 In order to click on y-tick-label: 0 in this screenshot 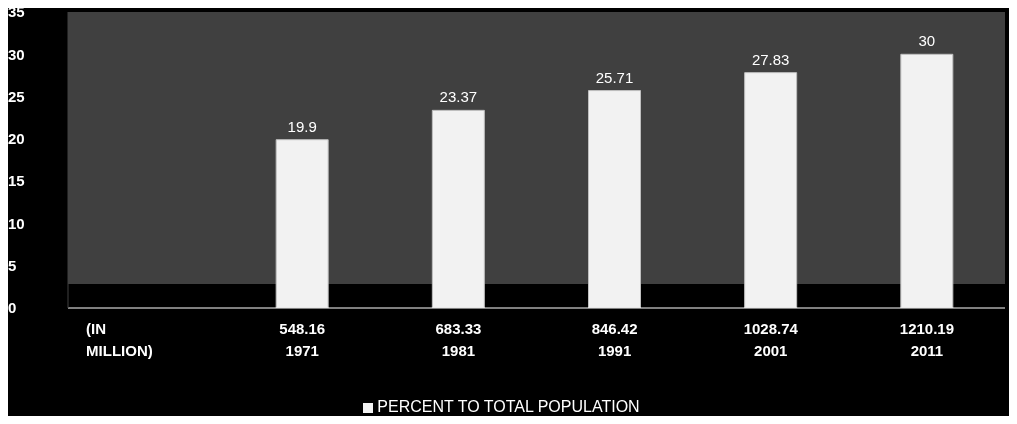, I will do `click(12, 308)`.